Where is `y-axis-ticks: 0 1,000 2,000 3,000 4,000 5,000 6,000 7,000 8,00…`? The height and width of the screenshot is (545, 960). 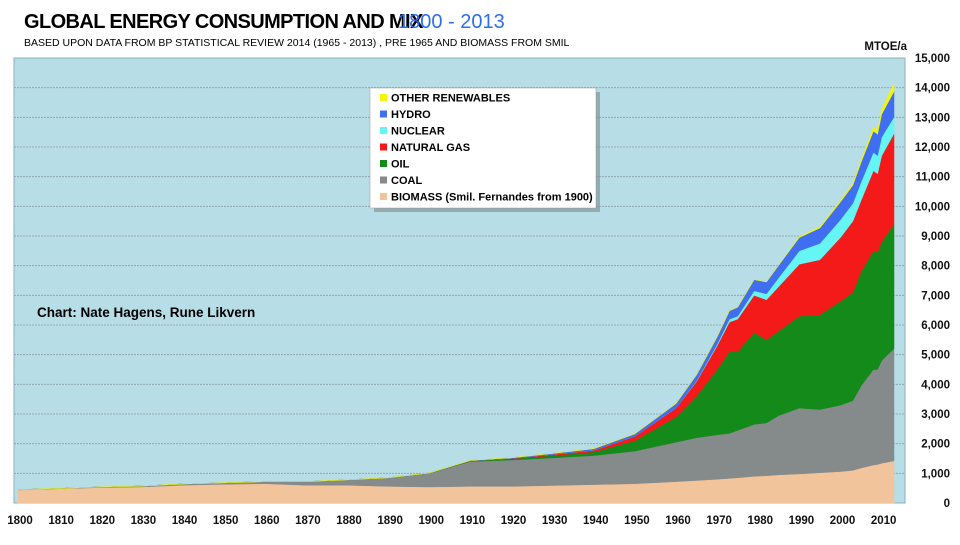 y-axis-ticks: 0 1,000 2,000 3,000 4,000 5,000 6,000 7,000 8,00… is located at coordinates (932, 281).